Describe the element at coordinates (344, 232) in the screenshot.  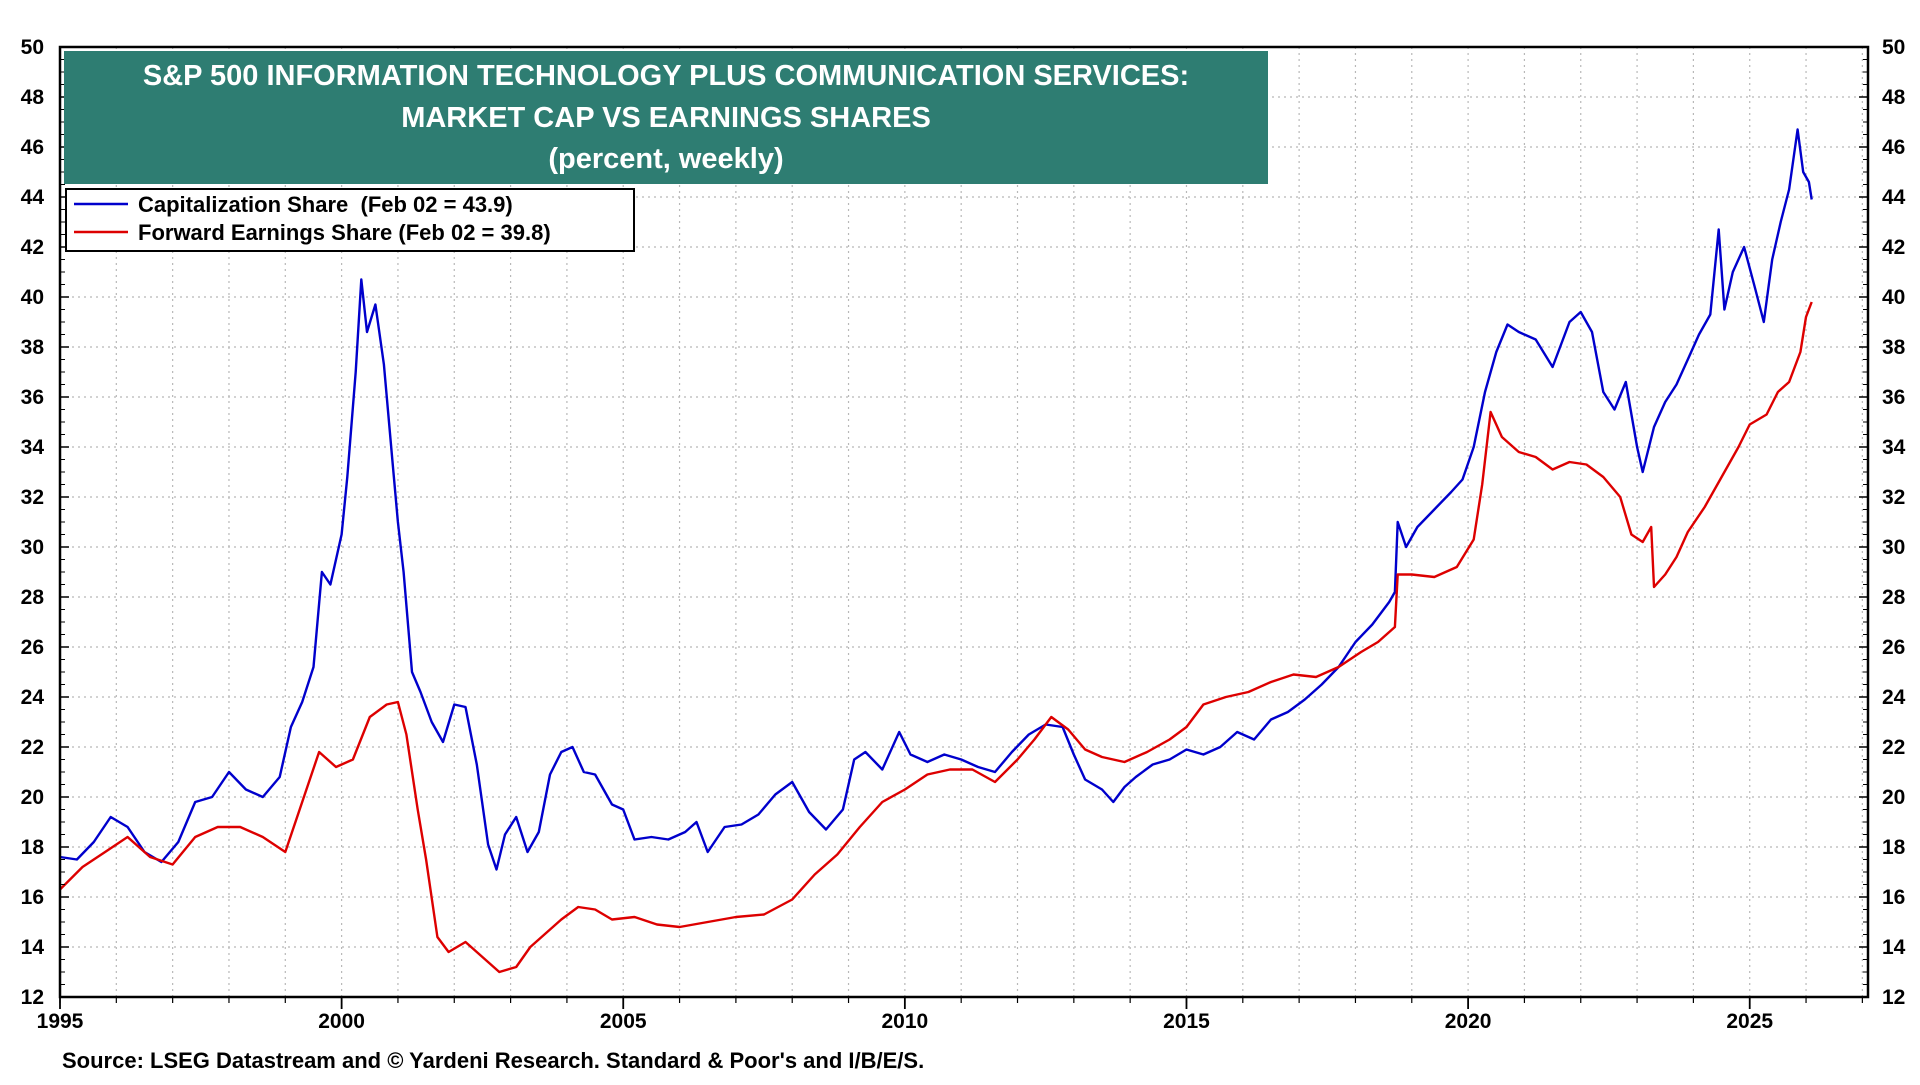
I see `legend-label-forward-earnings-share: Forward Earnings Share (Feb 02 = 39.8)` at that location.